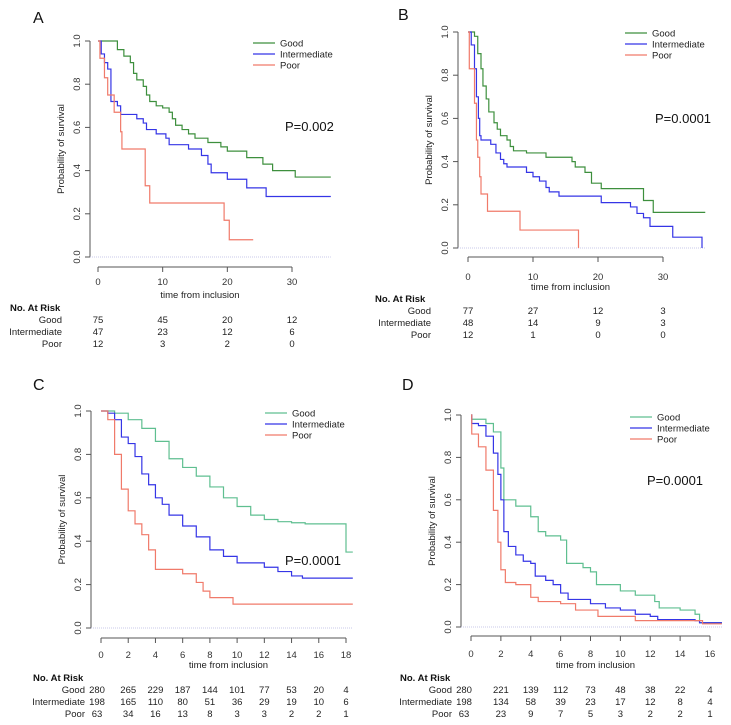 The height and width of the screenshot is (725, 731). What do you see at coordinates (155, 655) in the screenshot?
I see `x-tick-label: 4` at bounding box center [155, 655].